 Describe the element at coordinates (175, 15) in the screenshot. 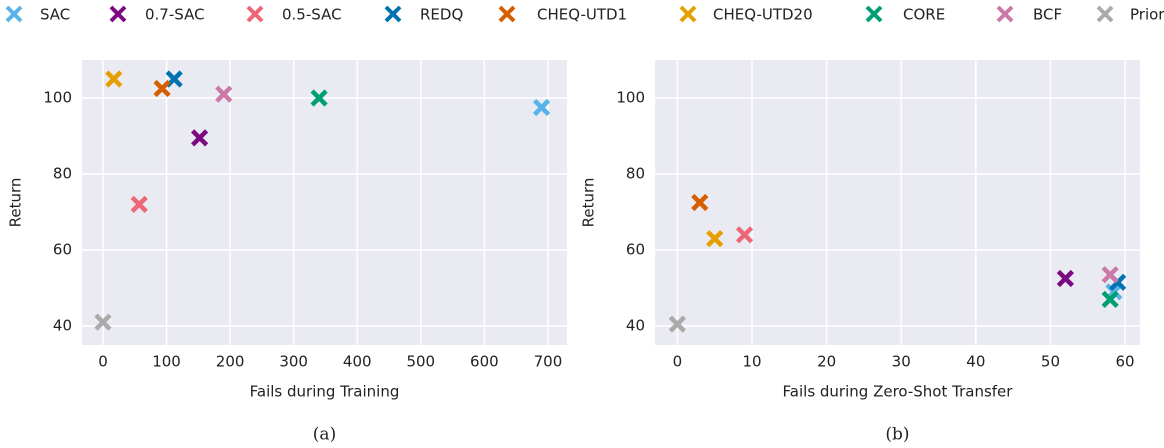

I see `legend-label: 0.7-SAC` at that location.